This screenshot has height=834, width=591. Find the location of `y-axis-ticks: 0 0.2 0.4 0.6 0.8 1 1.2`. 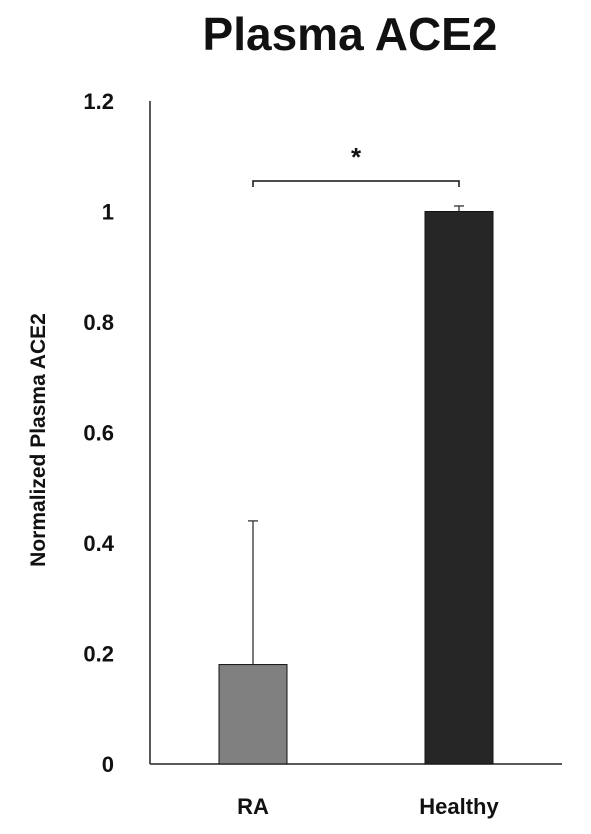

y-axis-ticks: 0 0.2 0.4 0.6 0.8 1 1.2 is located at coordinates (98, 433).